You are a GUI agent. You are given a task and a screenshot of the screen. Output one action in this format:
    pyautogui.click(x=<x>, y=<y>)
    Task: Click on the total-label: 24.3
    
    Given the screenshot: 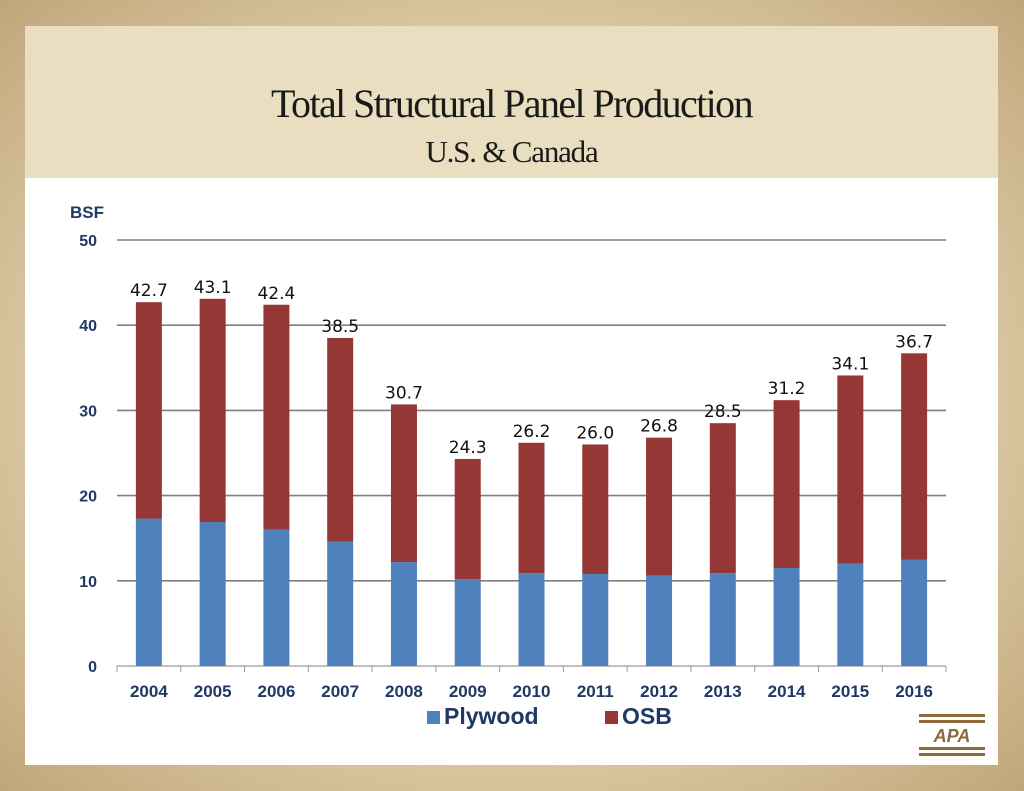 What is the action you would take?
    pyautogui.click(x=468, y=448)
    